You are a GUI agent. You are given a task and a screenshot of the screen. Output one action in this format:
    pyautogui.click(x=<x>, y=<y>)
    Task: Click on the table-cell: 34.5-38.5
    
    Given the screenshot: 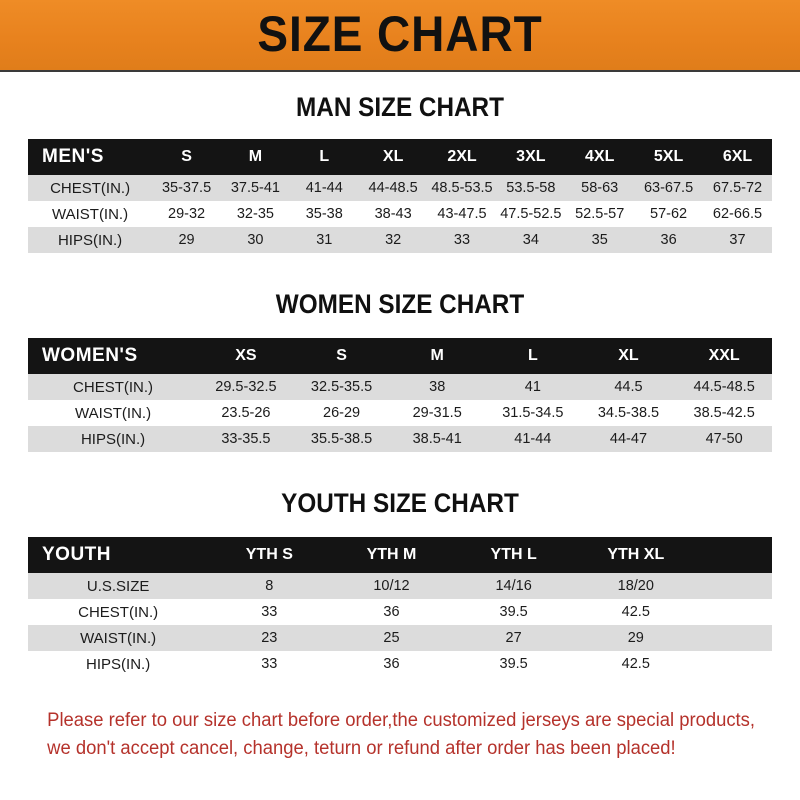 What is the action you would take?
    pyautogui.click(x=628, y=413)
    